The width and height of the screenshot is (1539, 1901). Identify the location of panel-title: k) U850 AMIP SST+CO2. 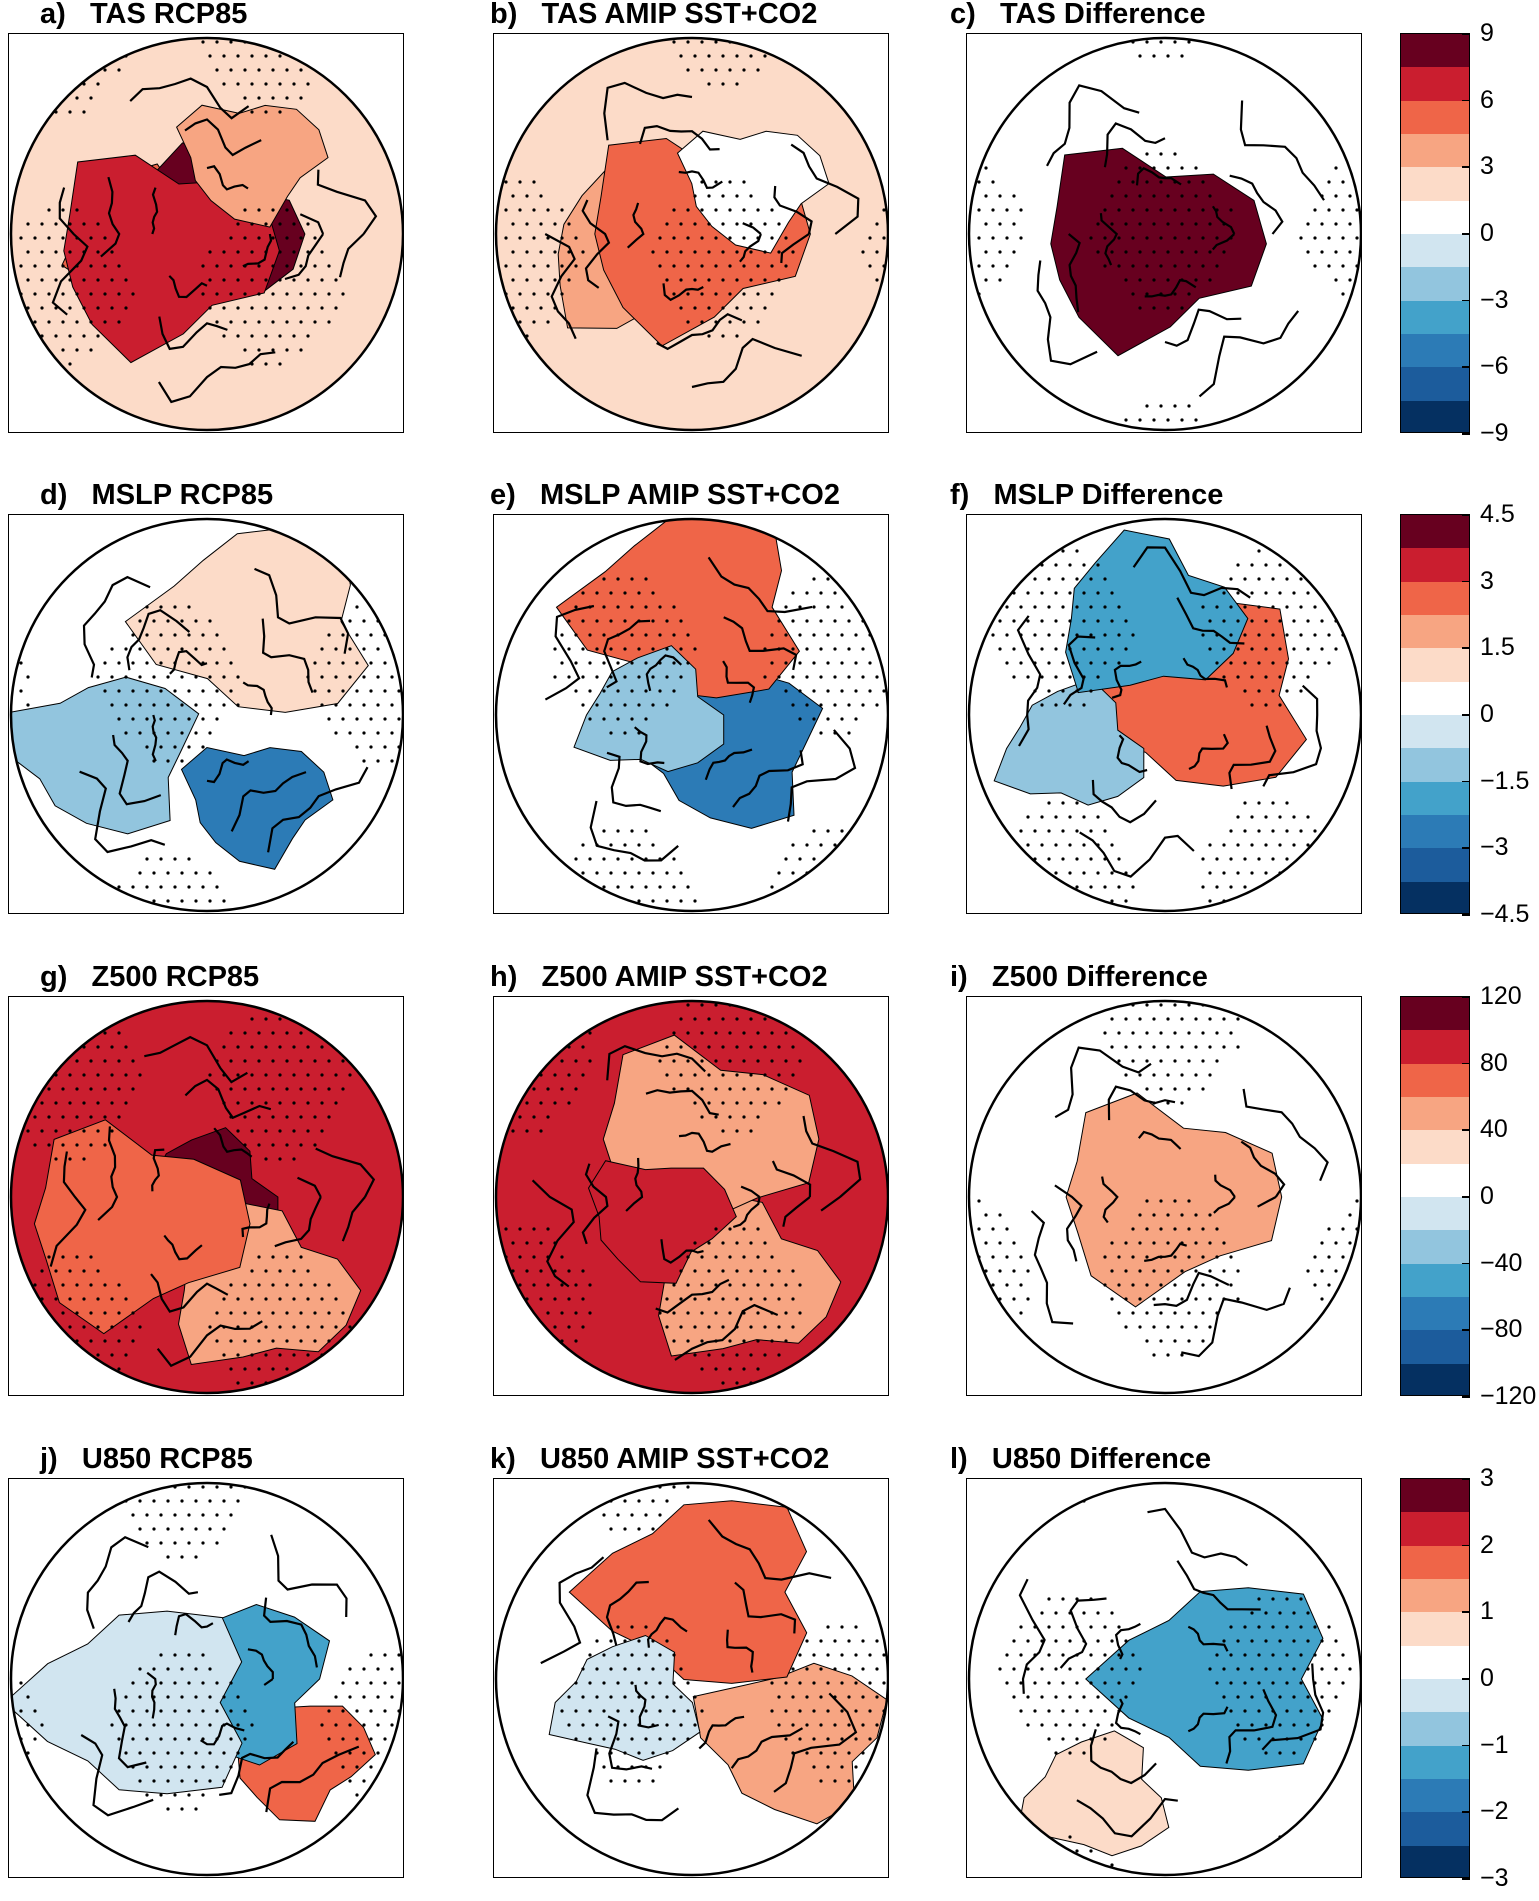
(660, 1459).